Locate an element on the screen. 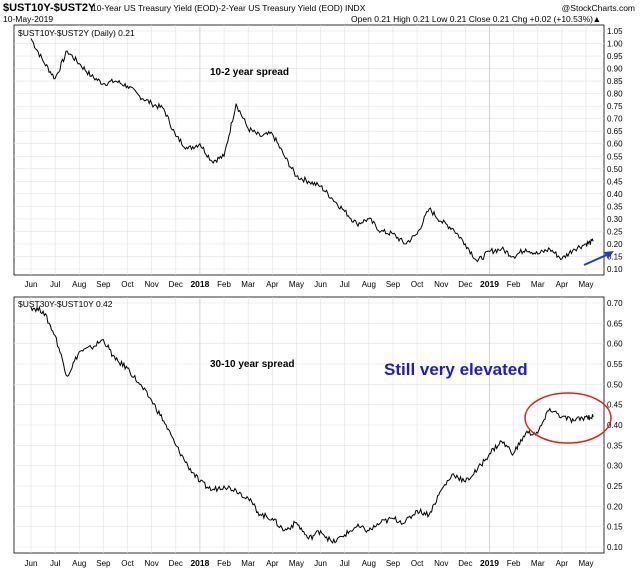 Image resolution: width=640 pixels, height=571 pixels. red-circle-highlight is located at coordinates (568, 418).